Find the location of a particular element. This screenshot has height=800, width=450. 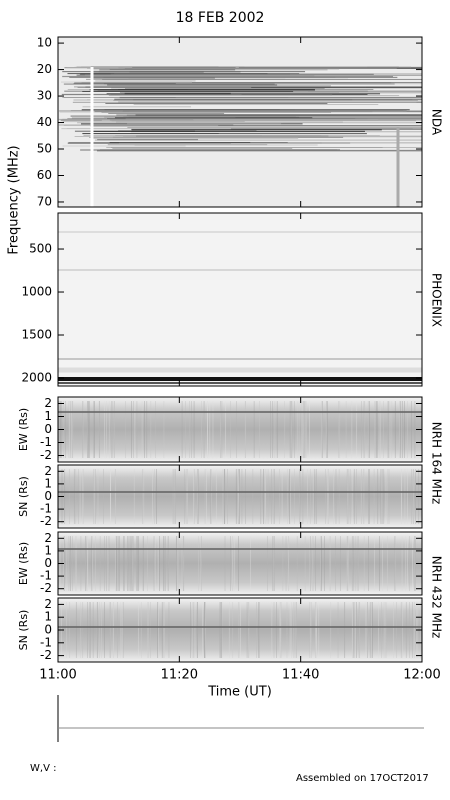

x-tick-label: 11:40 is located at coordinates (300, 675).